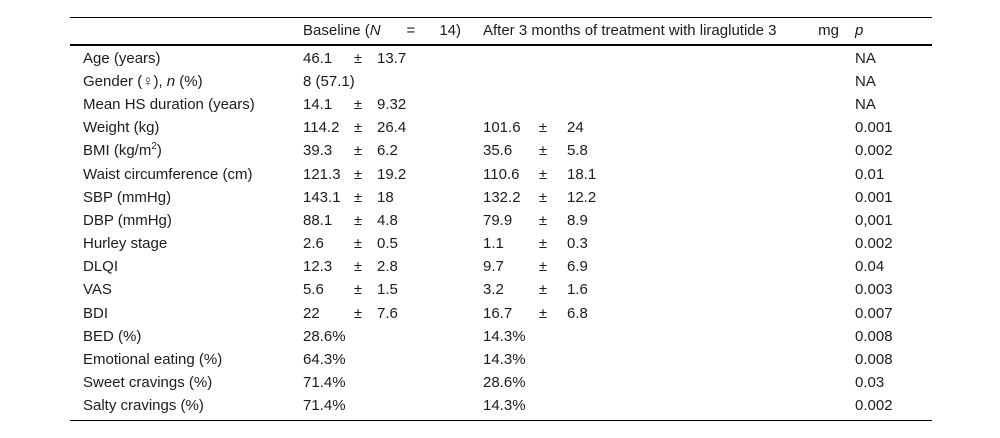 This screenshot has width=1000, height=438. Describe the element at coordinates (393, 243) in the screenshot. I see `baseline-cell: 2.6 ±0.5` at that location.